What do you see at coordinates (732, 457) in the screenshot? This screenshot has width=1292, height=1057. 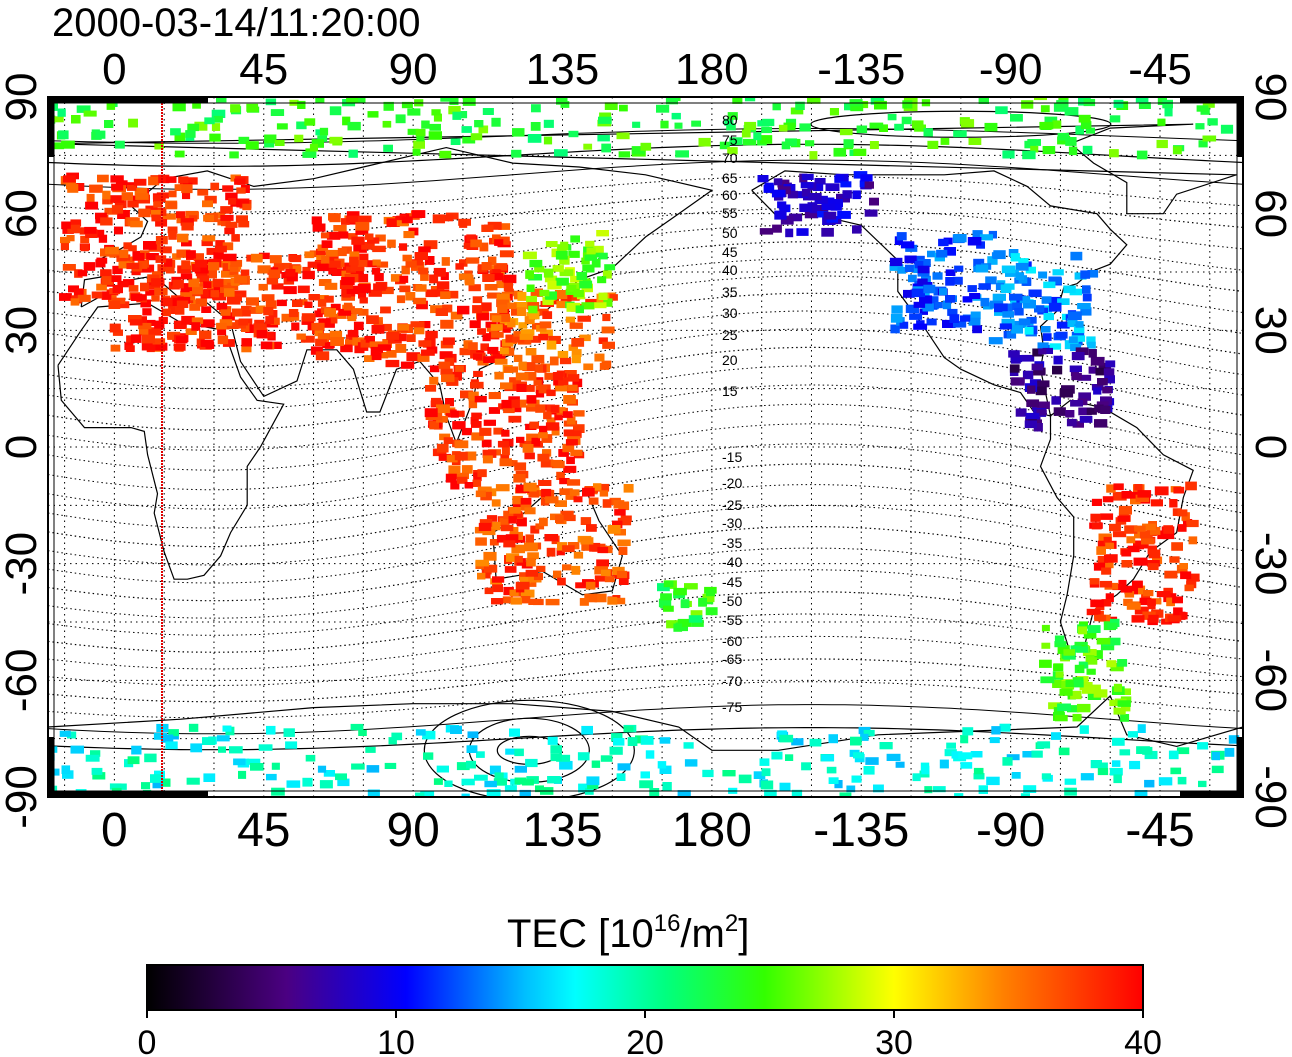 I see `contour-label: -15` at bounding box center [732, 457].